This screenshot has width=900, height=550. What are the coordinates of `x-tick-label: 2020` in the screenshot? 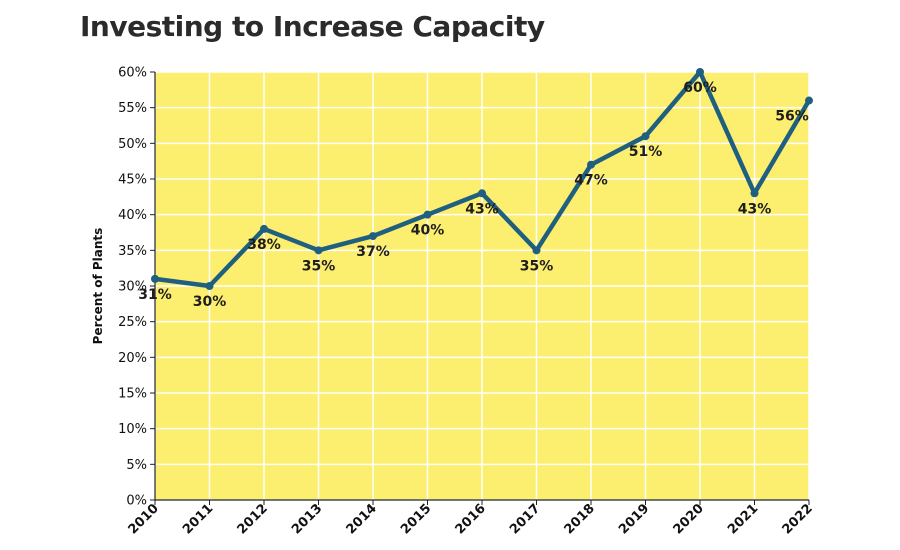 It's located at (689, 519).